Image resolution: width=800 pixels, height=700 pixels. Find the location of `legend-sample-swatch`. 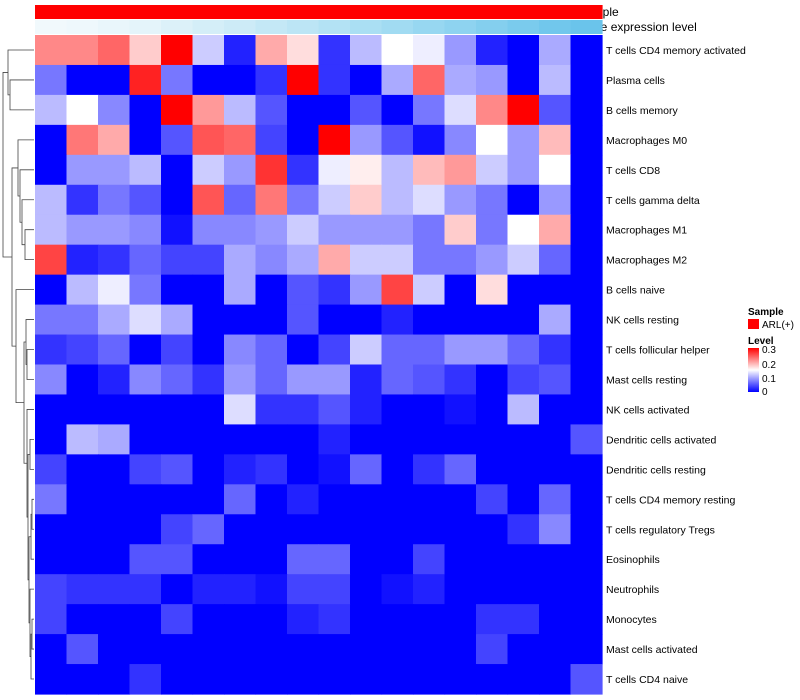

legend-sample-swatch is located at coordinates (753, 324).